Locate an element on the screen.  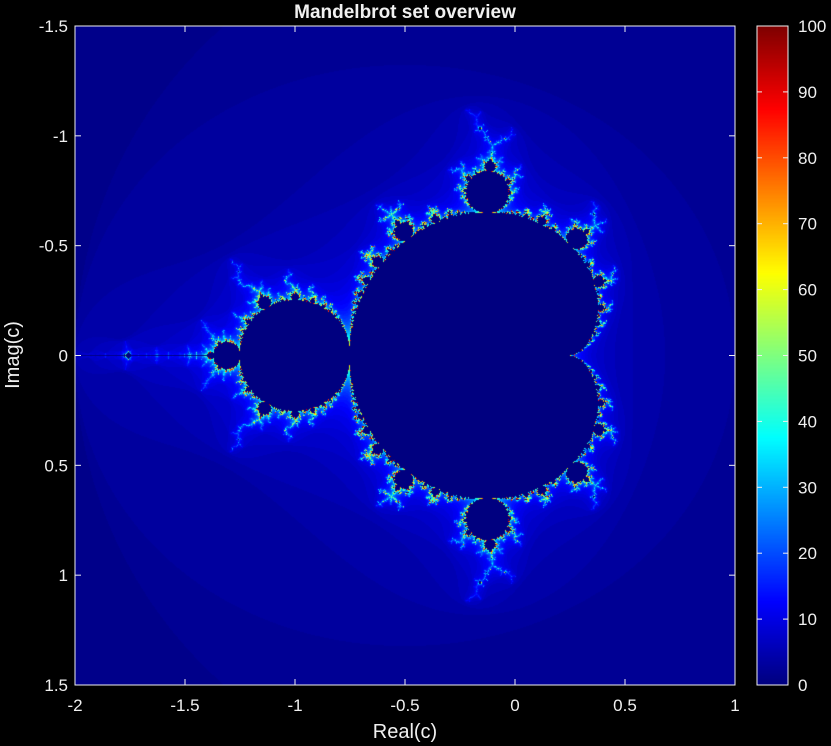
colorbar-tick-label: 70 is located at coordinates (807, 224).